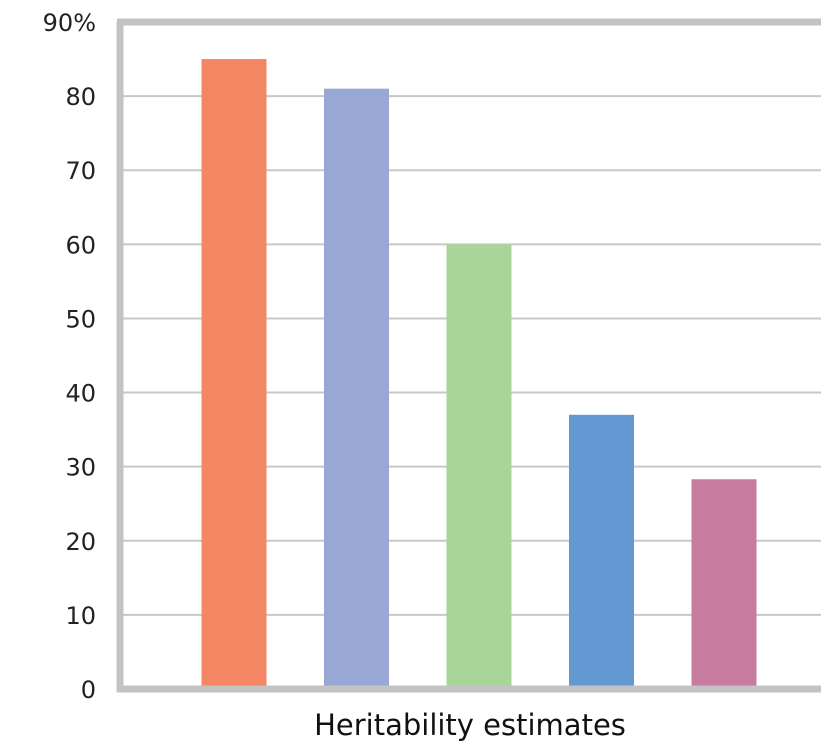  I want to click on y-tick-label-90: 90%, so click(69, 23).